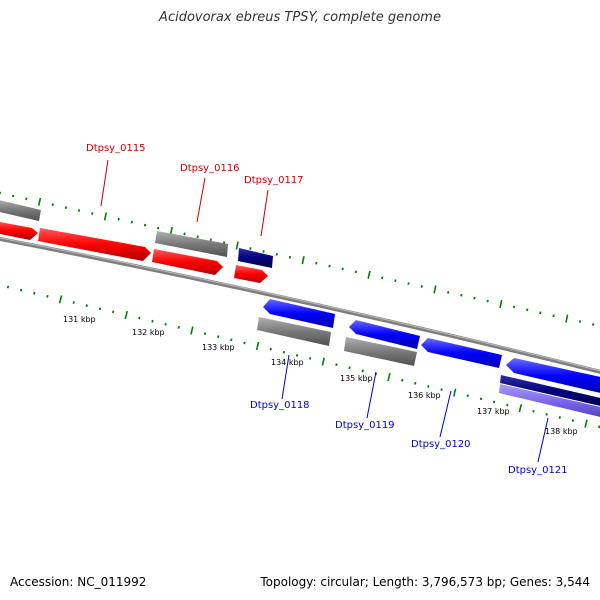  I want to click on forward-gene-row, so click(114, 228).